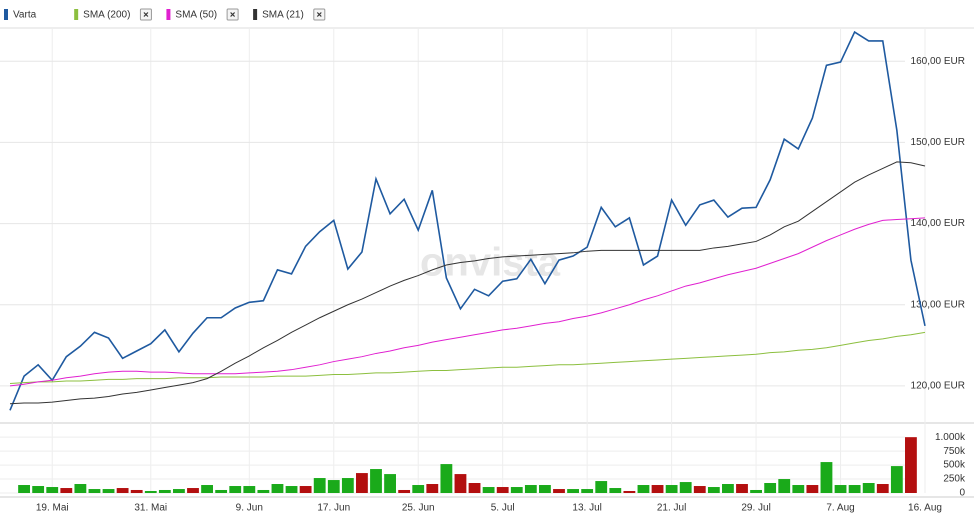  Describe the element at coordinates (249, 508) in the screenshot. I see `x-tick-label: 9. Jun` at that location.